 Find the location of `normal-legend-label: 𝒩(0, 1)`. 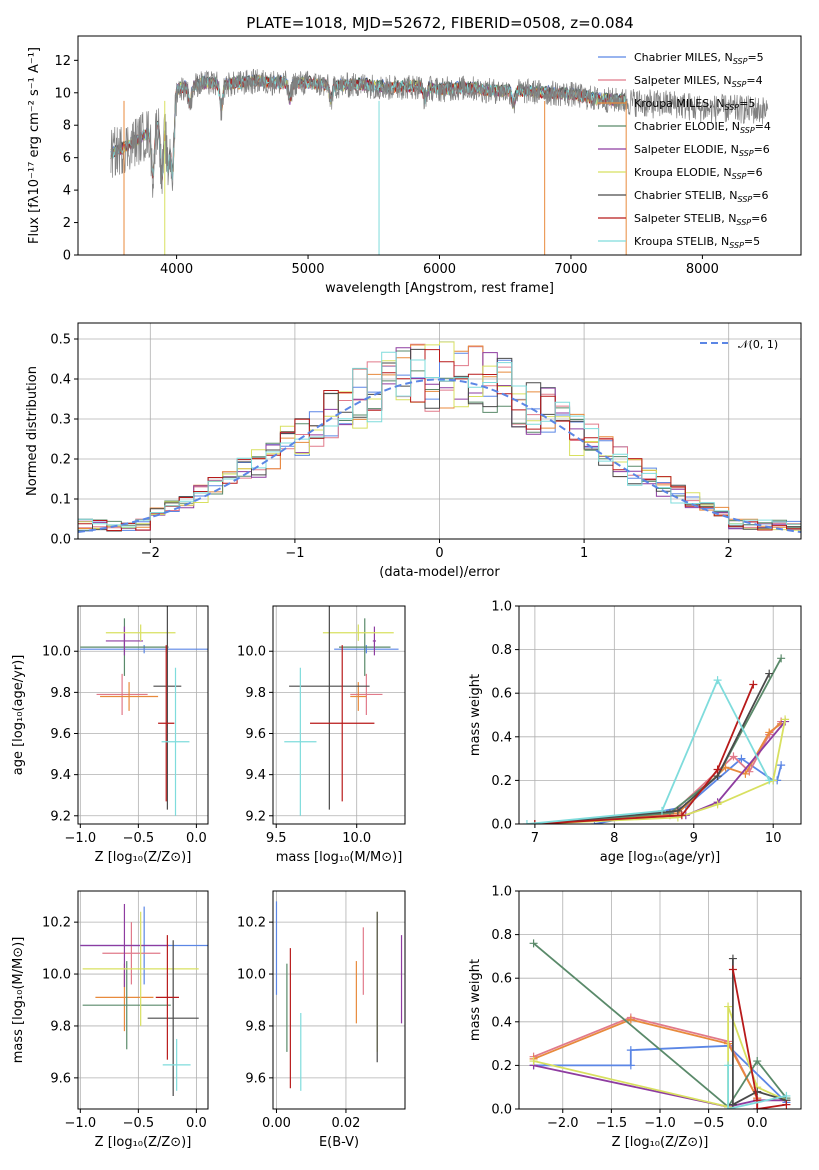

normal-legend-label: 𝒩(0, 1) is located at coordinates (758, 344).